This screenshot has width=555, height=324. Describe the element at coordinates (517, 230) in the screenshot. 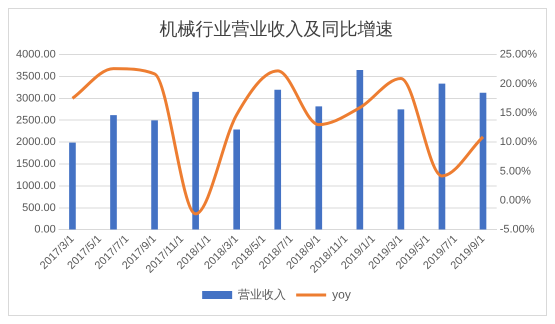

I see `y2-tick-label: -5.00%` at that location.